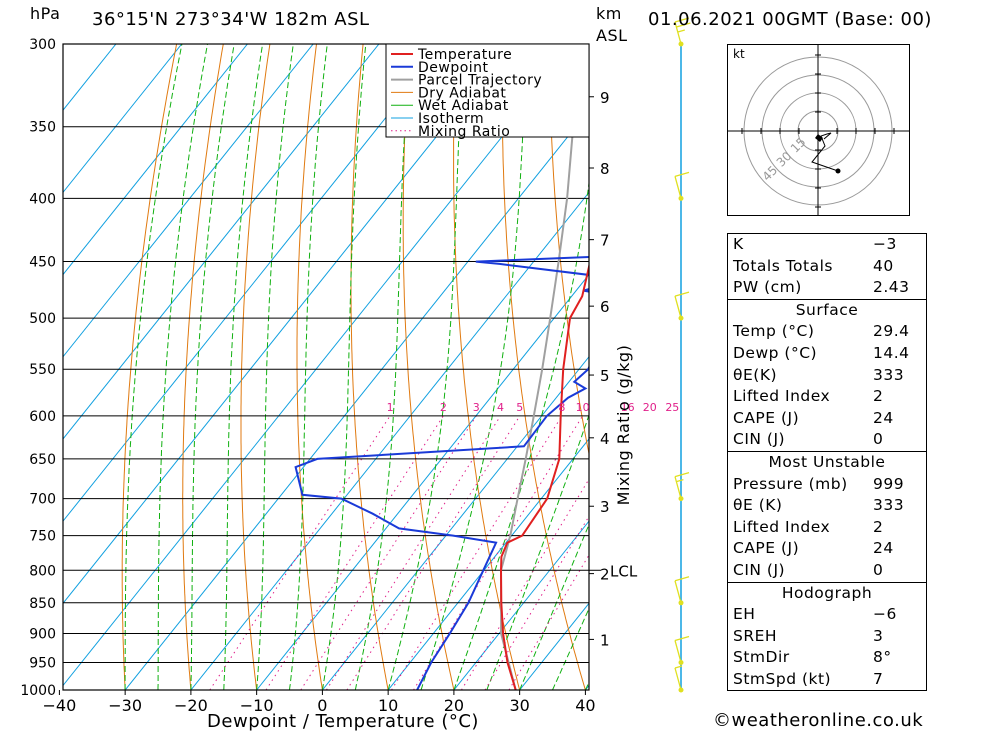  What do you see at coordinates (42, 571) in the screenshot?
I see `pressure-tick-label: 800` at bounding box center [42, 571].